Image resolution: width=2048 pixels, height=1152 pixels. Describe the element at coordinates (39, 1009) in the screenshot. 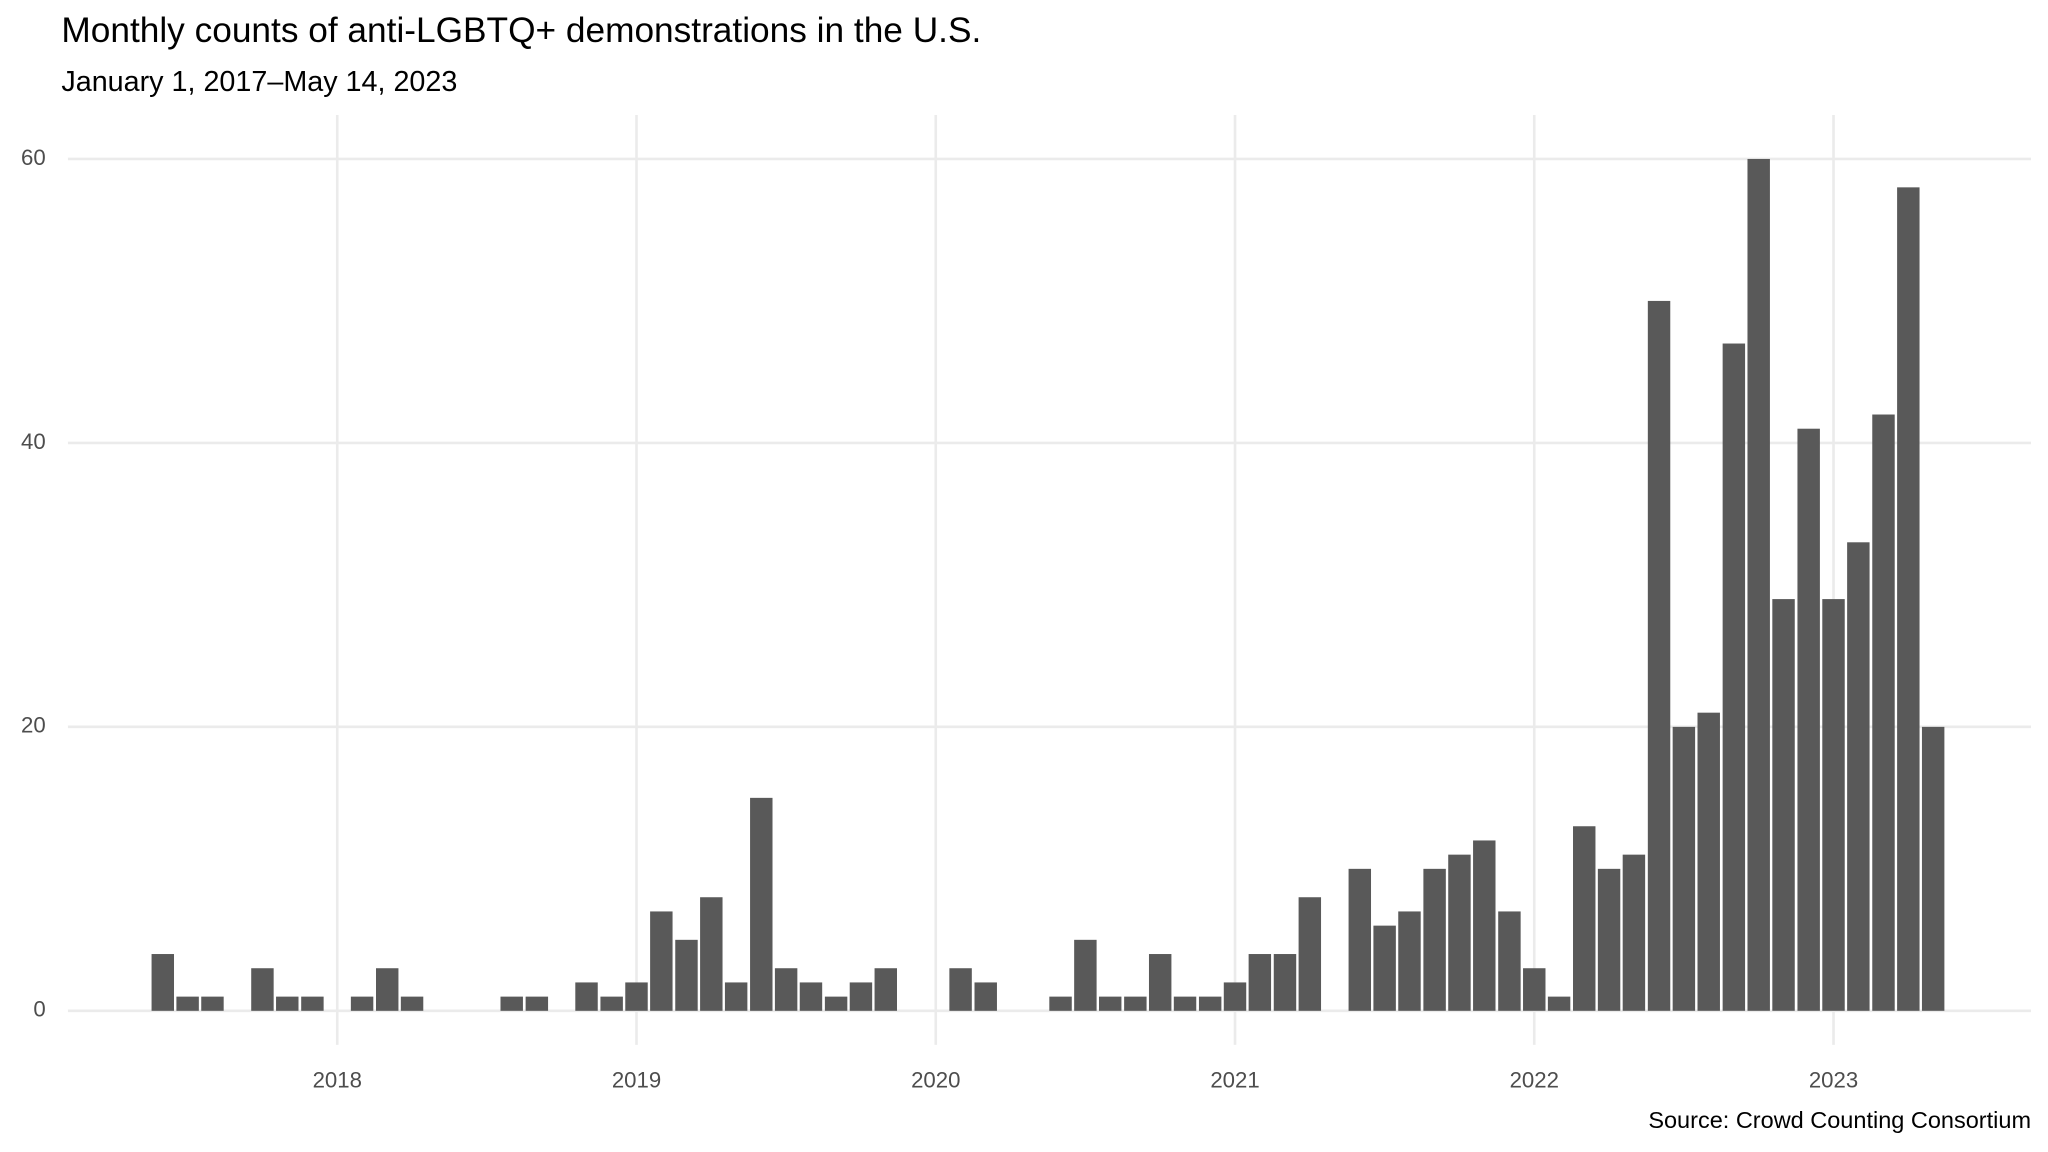

I see `y-tick-label: 0` at that location.